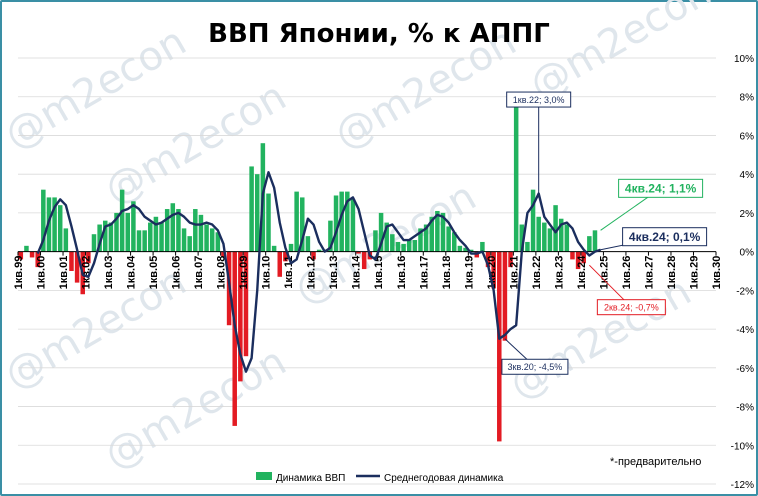  I want to click on x-tick-label: 1кв.21, so click(514, 273).